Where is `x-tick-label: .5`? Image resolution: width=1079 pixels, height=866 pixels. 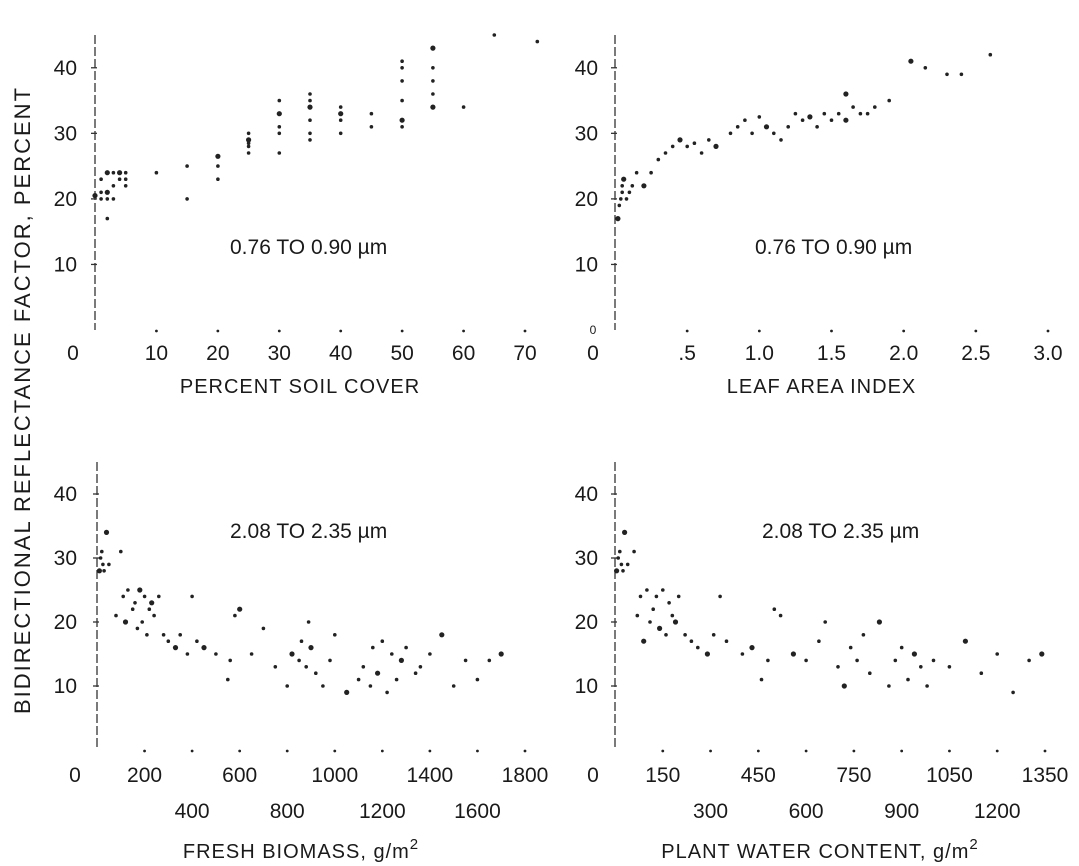
x-tick-label: .5 is located at coordinates (687, 353).